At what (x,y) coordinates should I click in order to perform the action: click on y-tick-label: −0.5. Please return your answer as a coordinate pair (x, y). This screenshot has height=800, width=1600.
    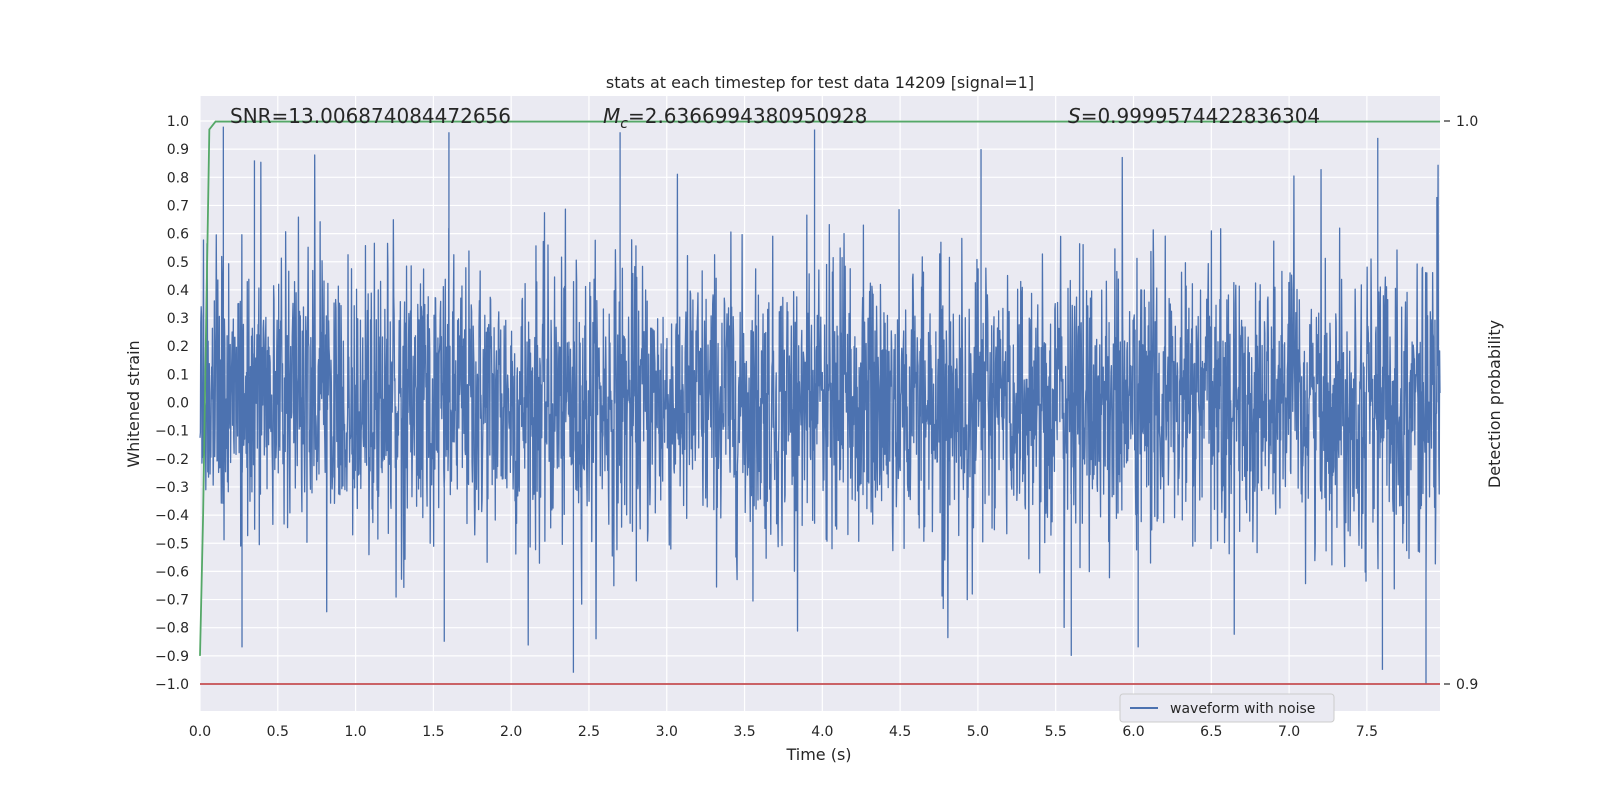
    Looking at the image, I should click on (172, 544).